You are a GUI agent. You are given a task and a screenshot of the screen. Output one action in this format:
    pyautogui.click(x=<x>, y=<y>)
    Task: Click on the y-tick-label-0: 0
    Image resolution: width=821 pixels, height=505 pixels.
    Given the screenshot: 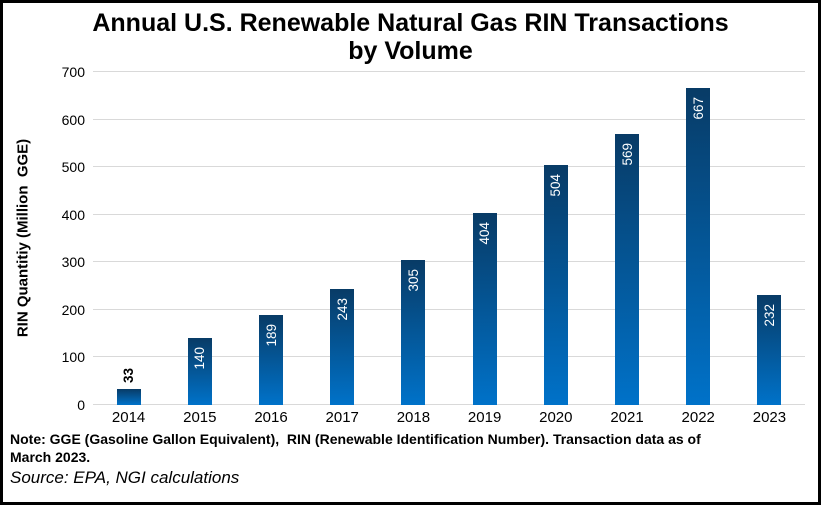 What is the action you would take?
    pyautogui.click(x=81, y=405)
    